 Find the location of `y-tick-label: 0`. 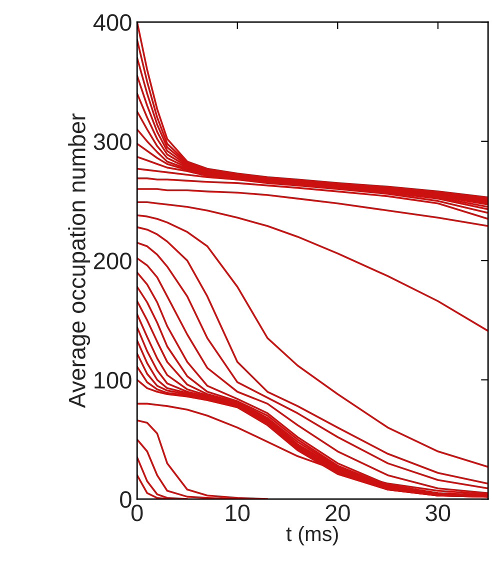

y-tick-label: 0 is located at coordinates (126, 499).